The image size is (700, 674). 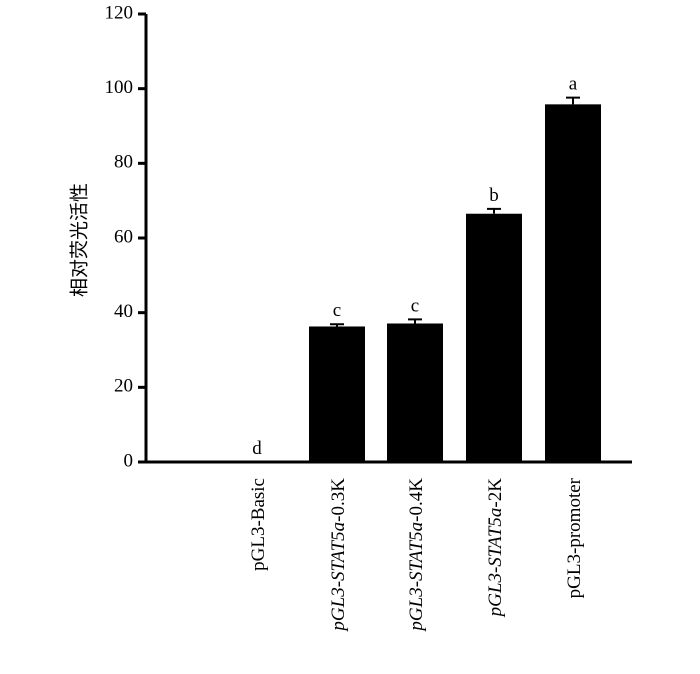 I want to click on x-tick-label: pGL3-promoter, so click(x=574, y=537).